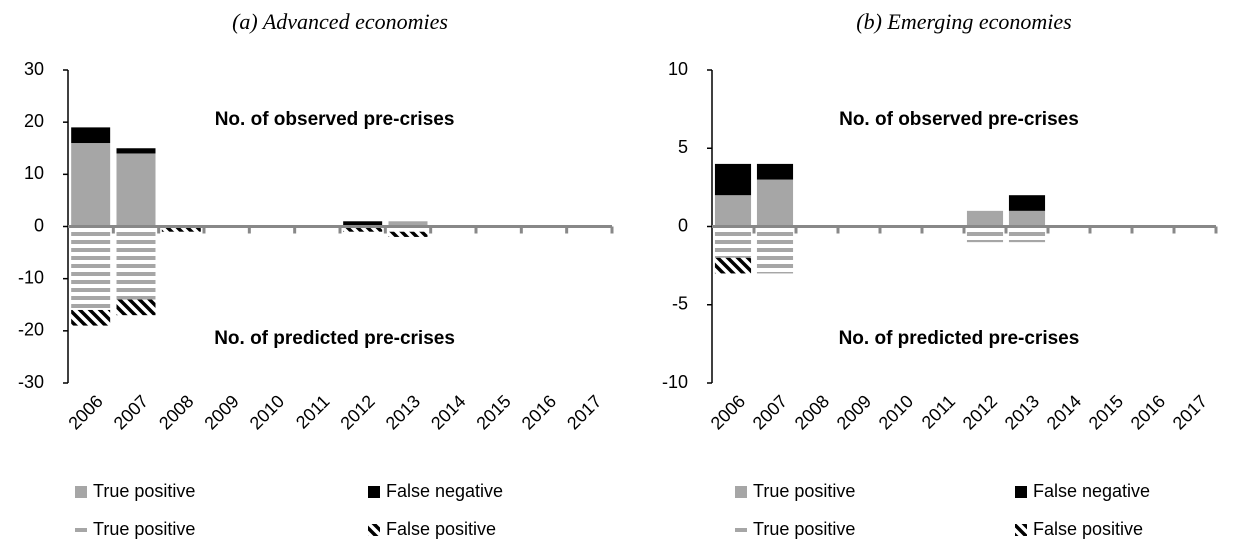  Describe the element at coordinates (34, 69) in the screenshot. I see `y-tick-label: 30` at that location.